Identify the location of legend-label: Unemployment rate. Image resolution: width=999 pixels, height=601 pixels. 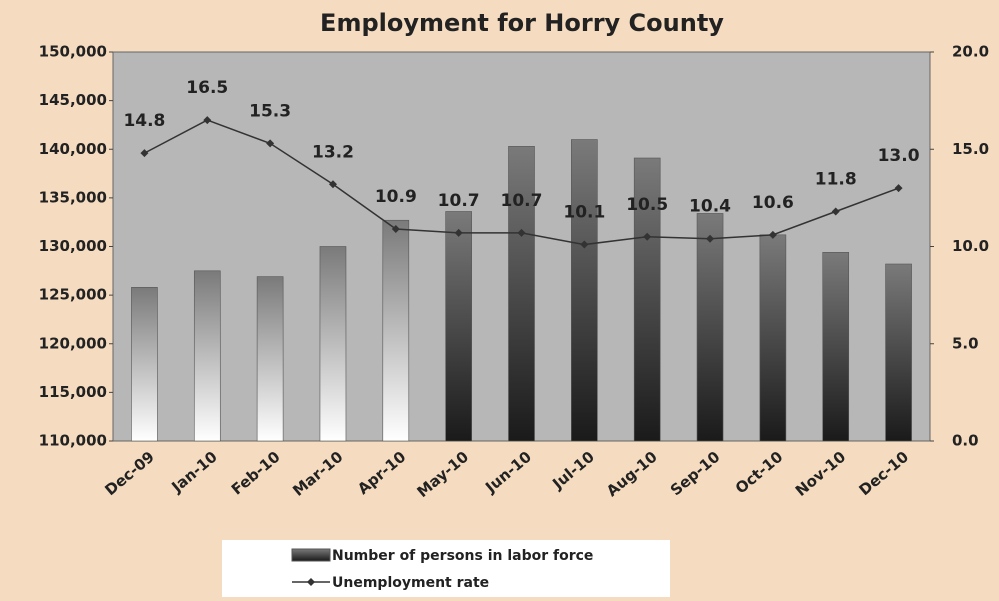
(410, 583).